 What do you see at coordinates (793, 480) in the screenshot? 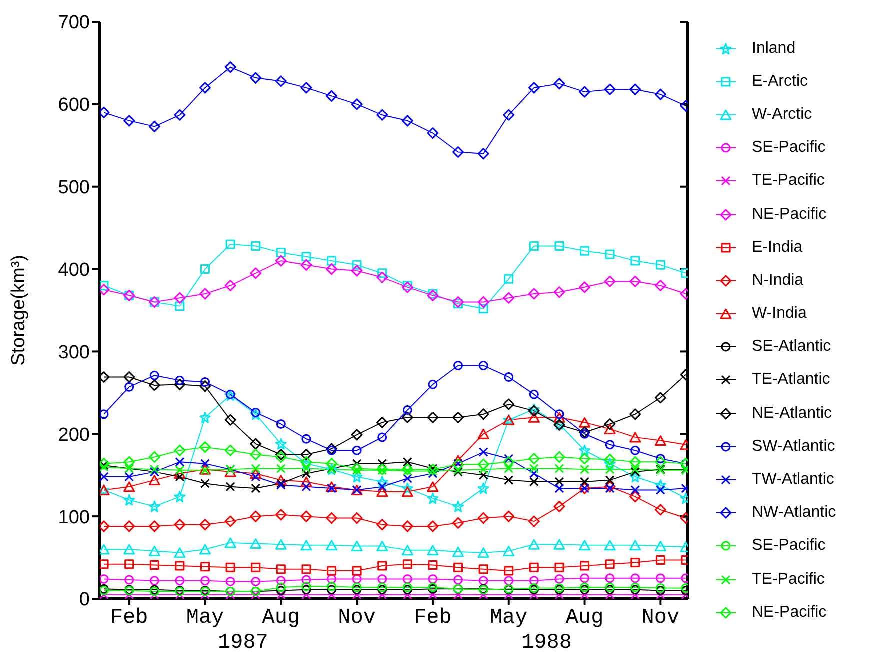
I see `legend-label: TW-Atlantic` at bounding box center [793, 480].